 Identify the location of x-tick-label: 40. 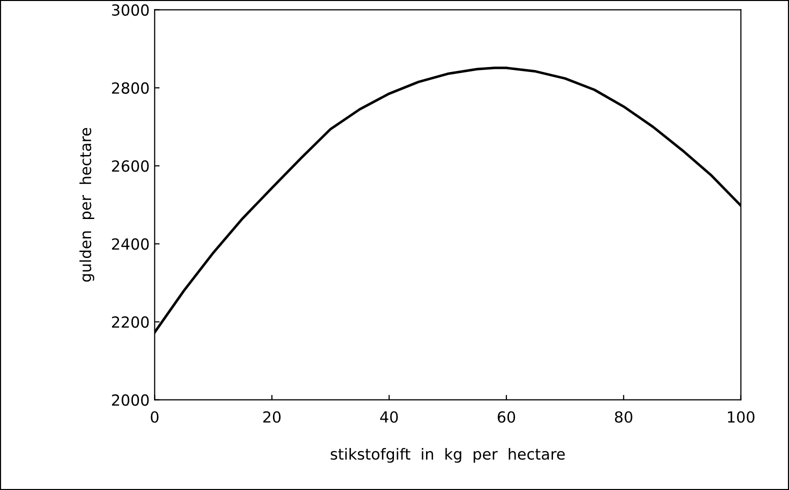
(389, 417).